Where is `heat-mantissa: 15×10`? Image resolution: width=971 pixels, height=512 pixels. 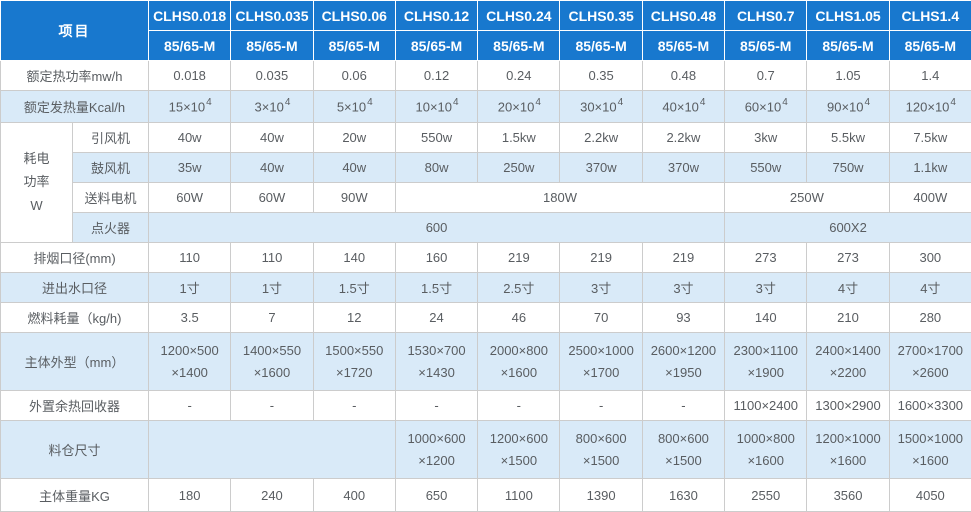
heat-mantissa: 15×10 is located at coordinates (187, 107).